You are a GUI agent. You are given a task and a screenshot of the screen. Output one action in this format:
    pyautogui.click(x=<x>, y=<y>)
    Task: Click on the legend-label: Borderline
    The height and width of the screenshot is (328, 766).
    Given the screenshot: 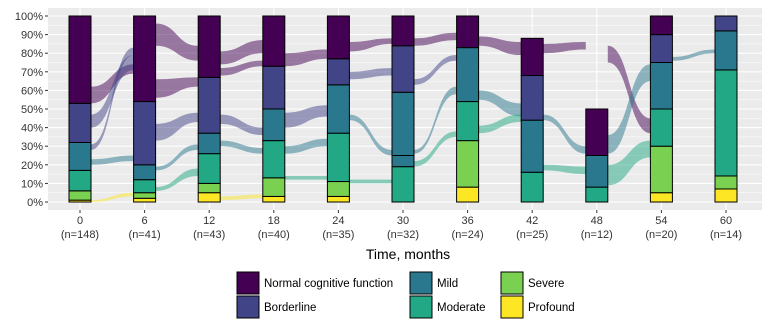 What is the action you would take?
    pyautogui.click(x=290, y=308)
    